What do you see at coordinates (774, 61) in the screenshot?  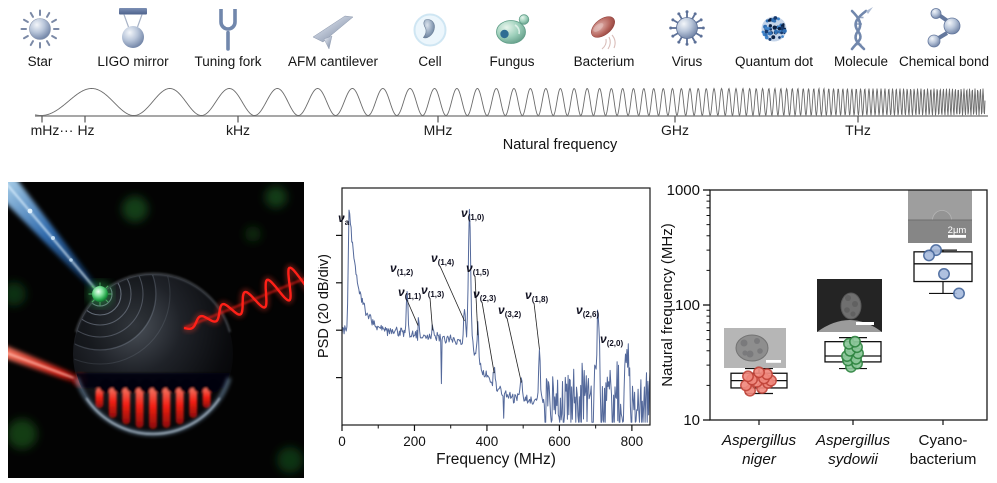 I see `band-item-label: Quantum dot` at bounding box center [774, 61].